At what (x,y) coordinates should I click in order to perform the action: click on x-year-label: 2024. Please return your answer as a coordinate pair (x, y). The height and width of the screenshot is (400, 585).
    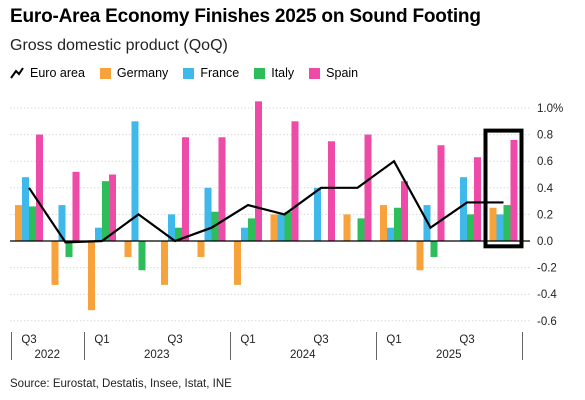
    Looking at the image, I should click on (303, 355).